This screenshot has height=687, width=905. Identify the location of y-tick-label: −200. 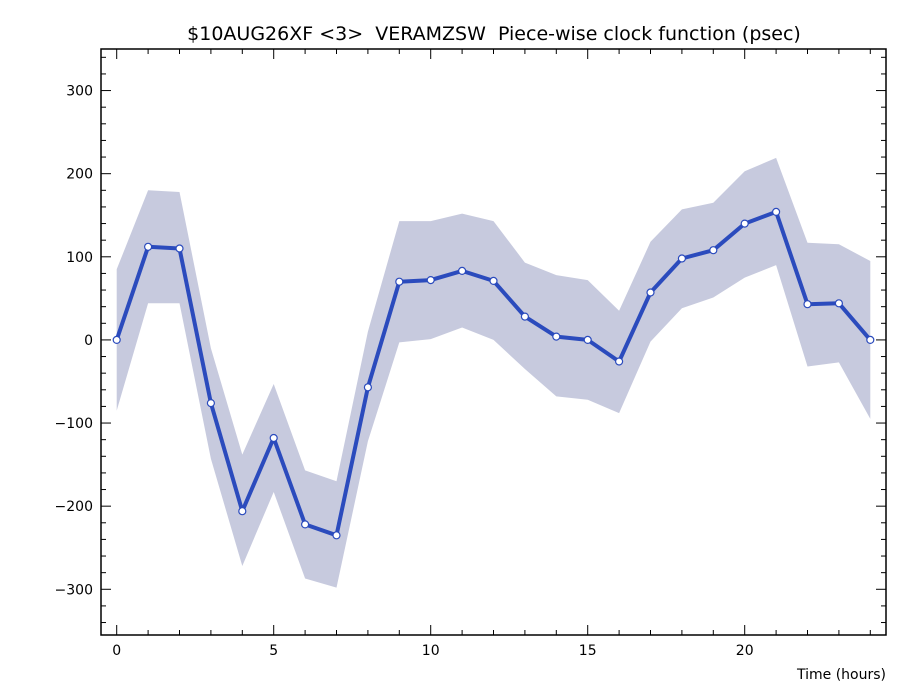
(74, 507).